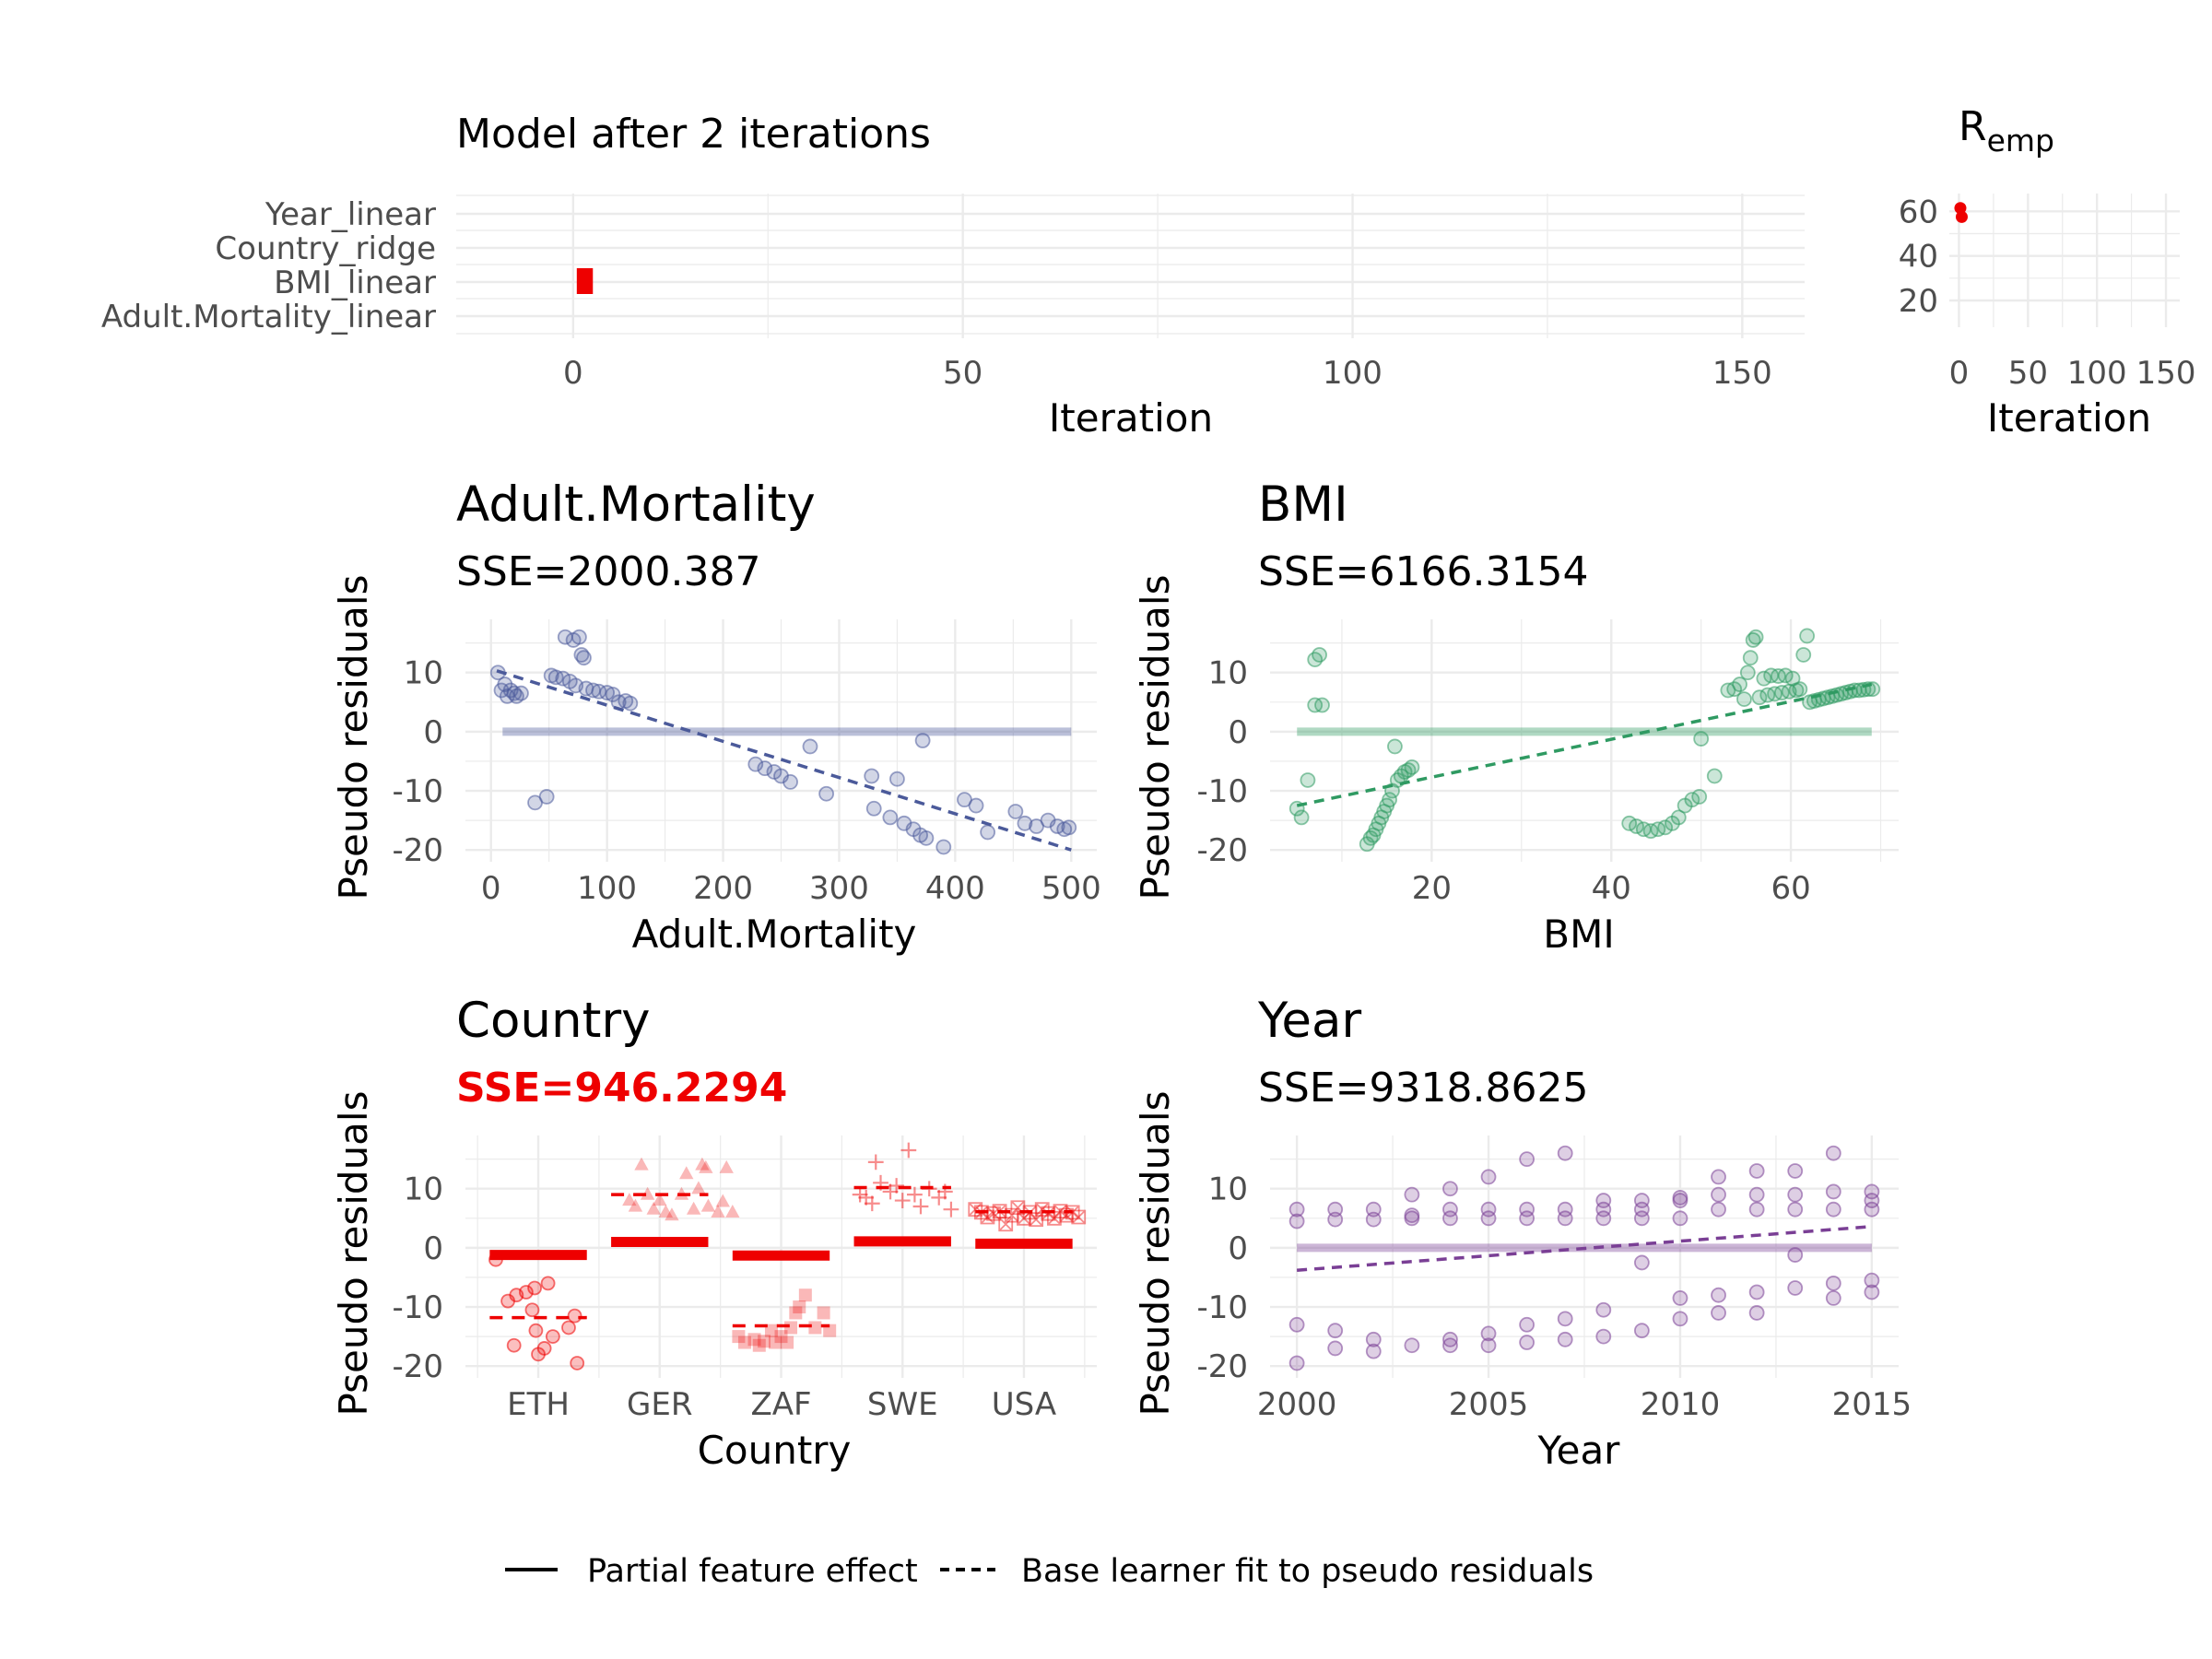 The height and width of the screenshot is (1659, 2212). I want to click on y-axis-title-adult-mortality: Pseudo residuals, so click(353, 737).